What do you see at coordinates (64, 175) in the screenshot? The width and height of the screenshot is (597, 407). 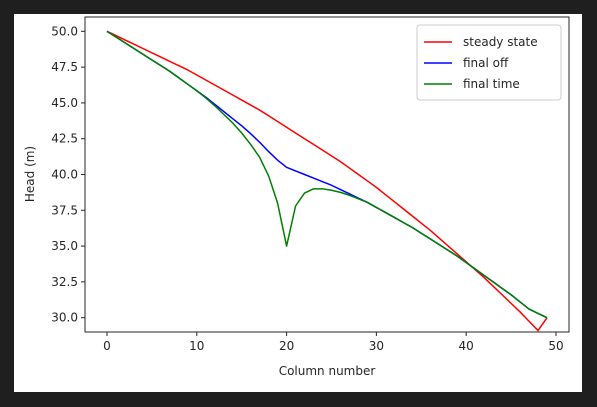 I see `y-tick-label: 40.0` at bounding box center [64, 175].